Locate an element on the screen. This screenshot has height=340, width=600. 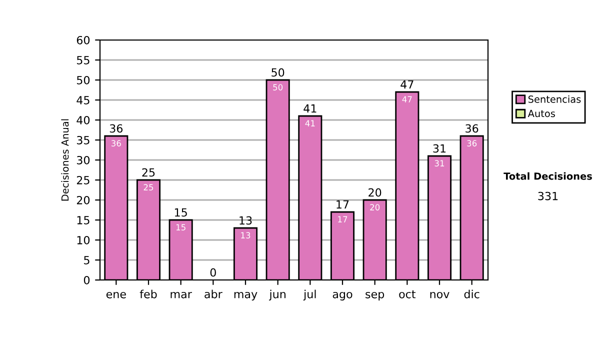
total-label: 31 is located at coordinates (439, 148).